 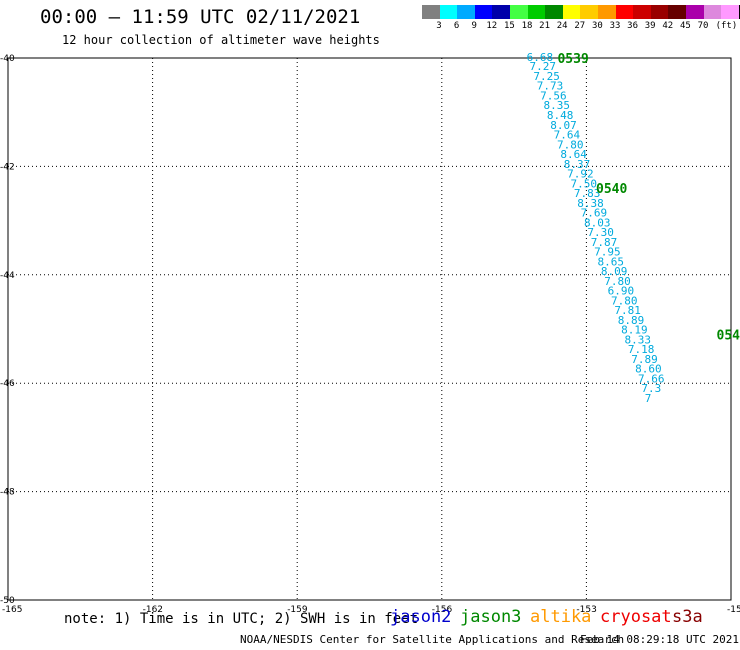 What do you see at coordinates (687, 617) in the screenshot?
I see `satellite-name-s3a: s3a` at bounding box center [687, 617].